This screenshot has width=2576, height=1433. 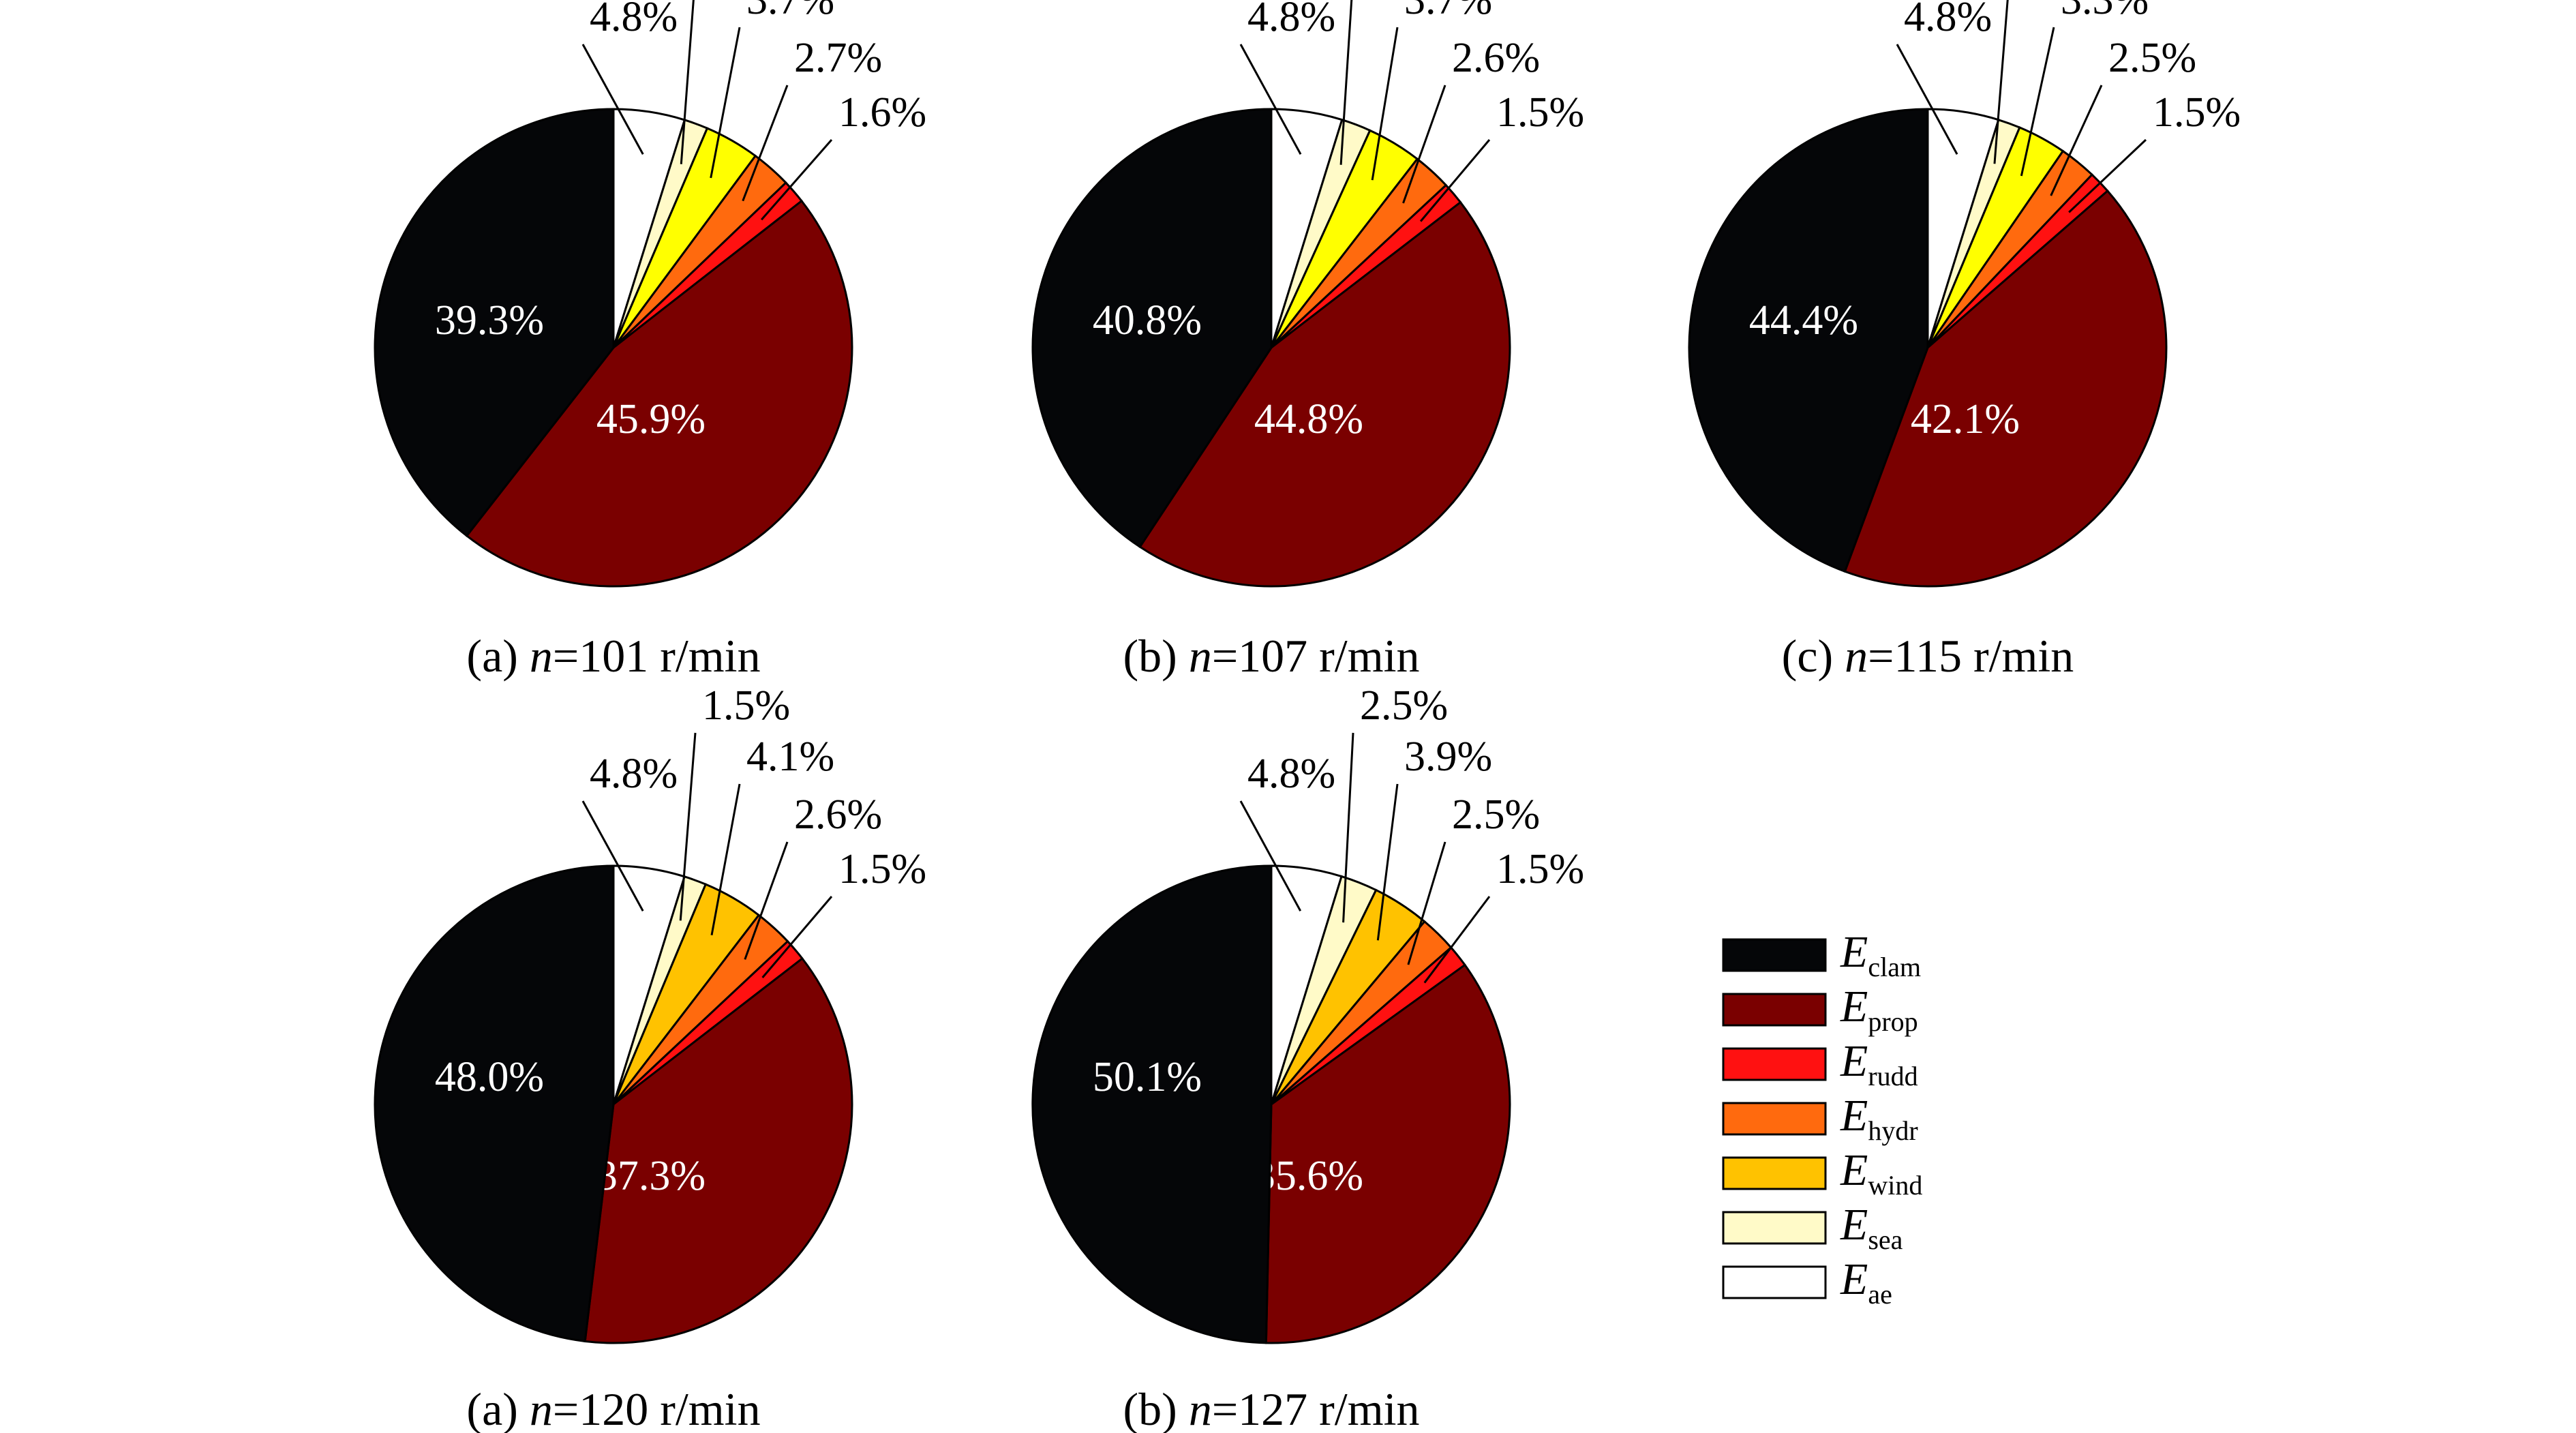 What do you see at coordinates (838, 58) in the screenshot?
I see `slice-label-hydr: 2.7%` at bounding box center [838, 58].